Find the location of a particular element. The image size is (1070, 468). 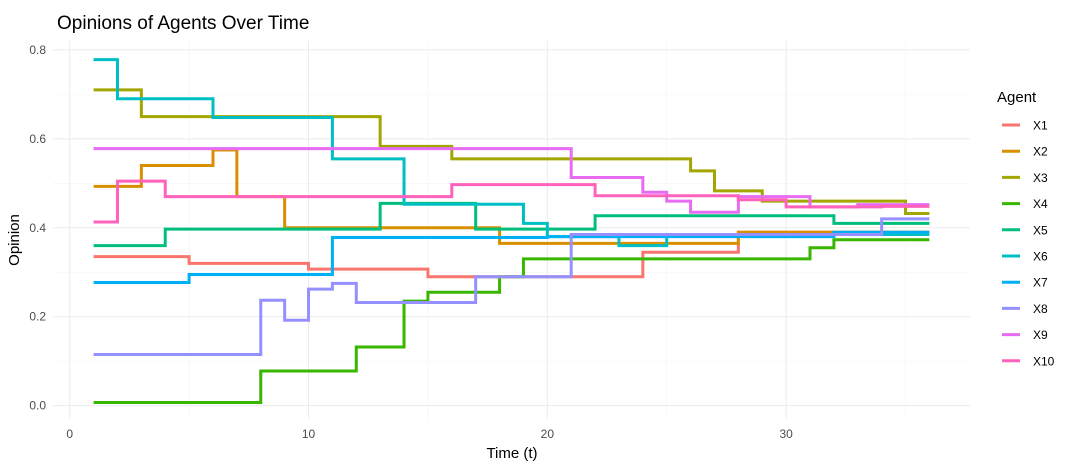

legend-label: X5 is located at coordinates (1040, 230).